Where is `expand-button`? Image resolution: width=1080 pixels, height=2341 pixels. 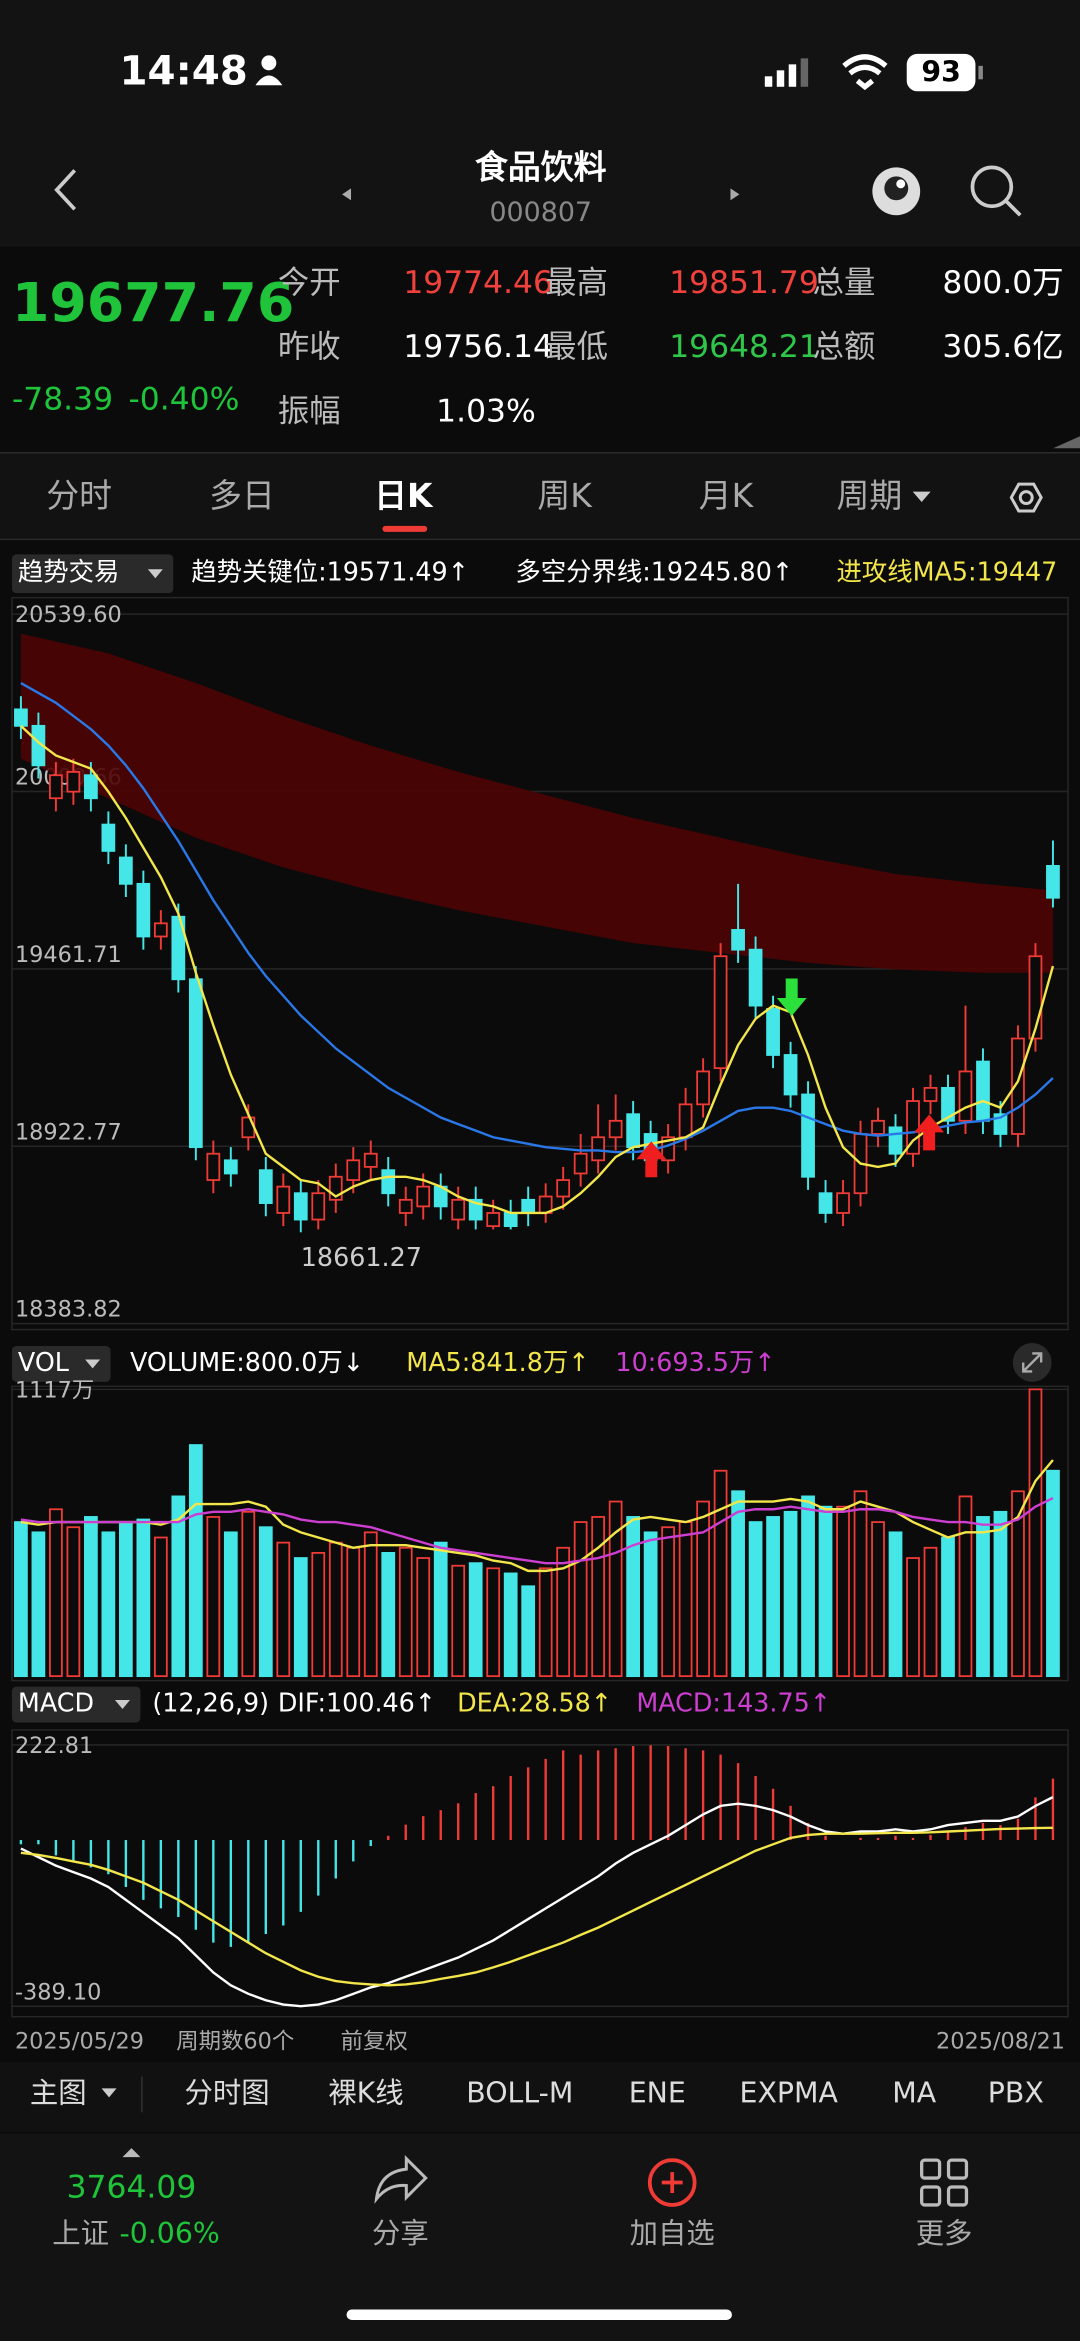 expand-button is located at coordinates (1032, 1362).